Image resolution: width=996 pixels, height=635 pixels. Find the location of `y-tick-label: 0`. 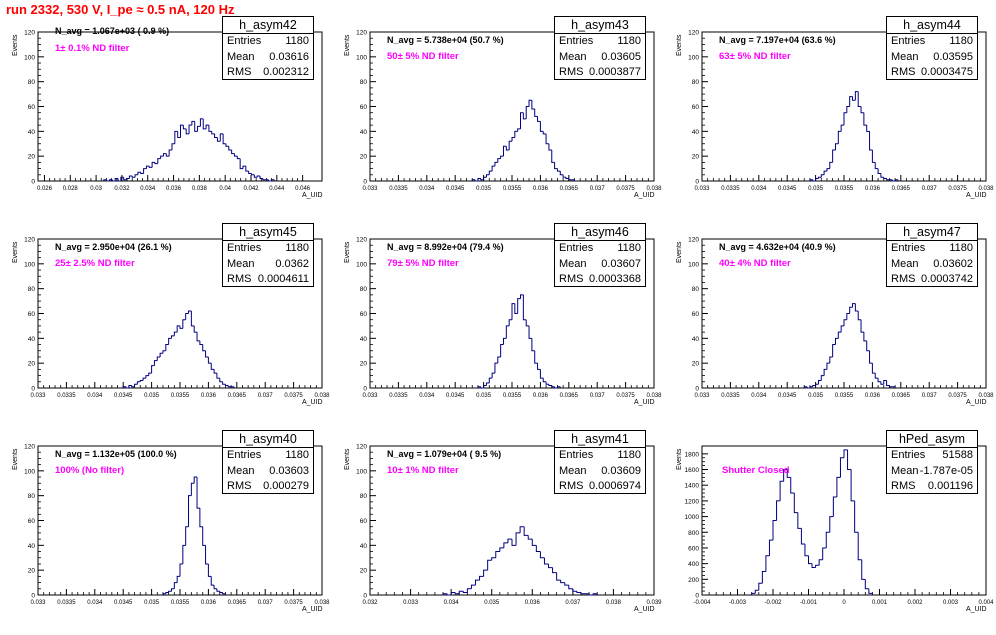

y-tick-label: 0 is located at coordinates (697, 389).